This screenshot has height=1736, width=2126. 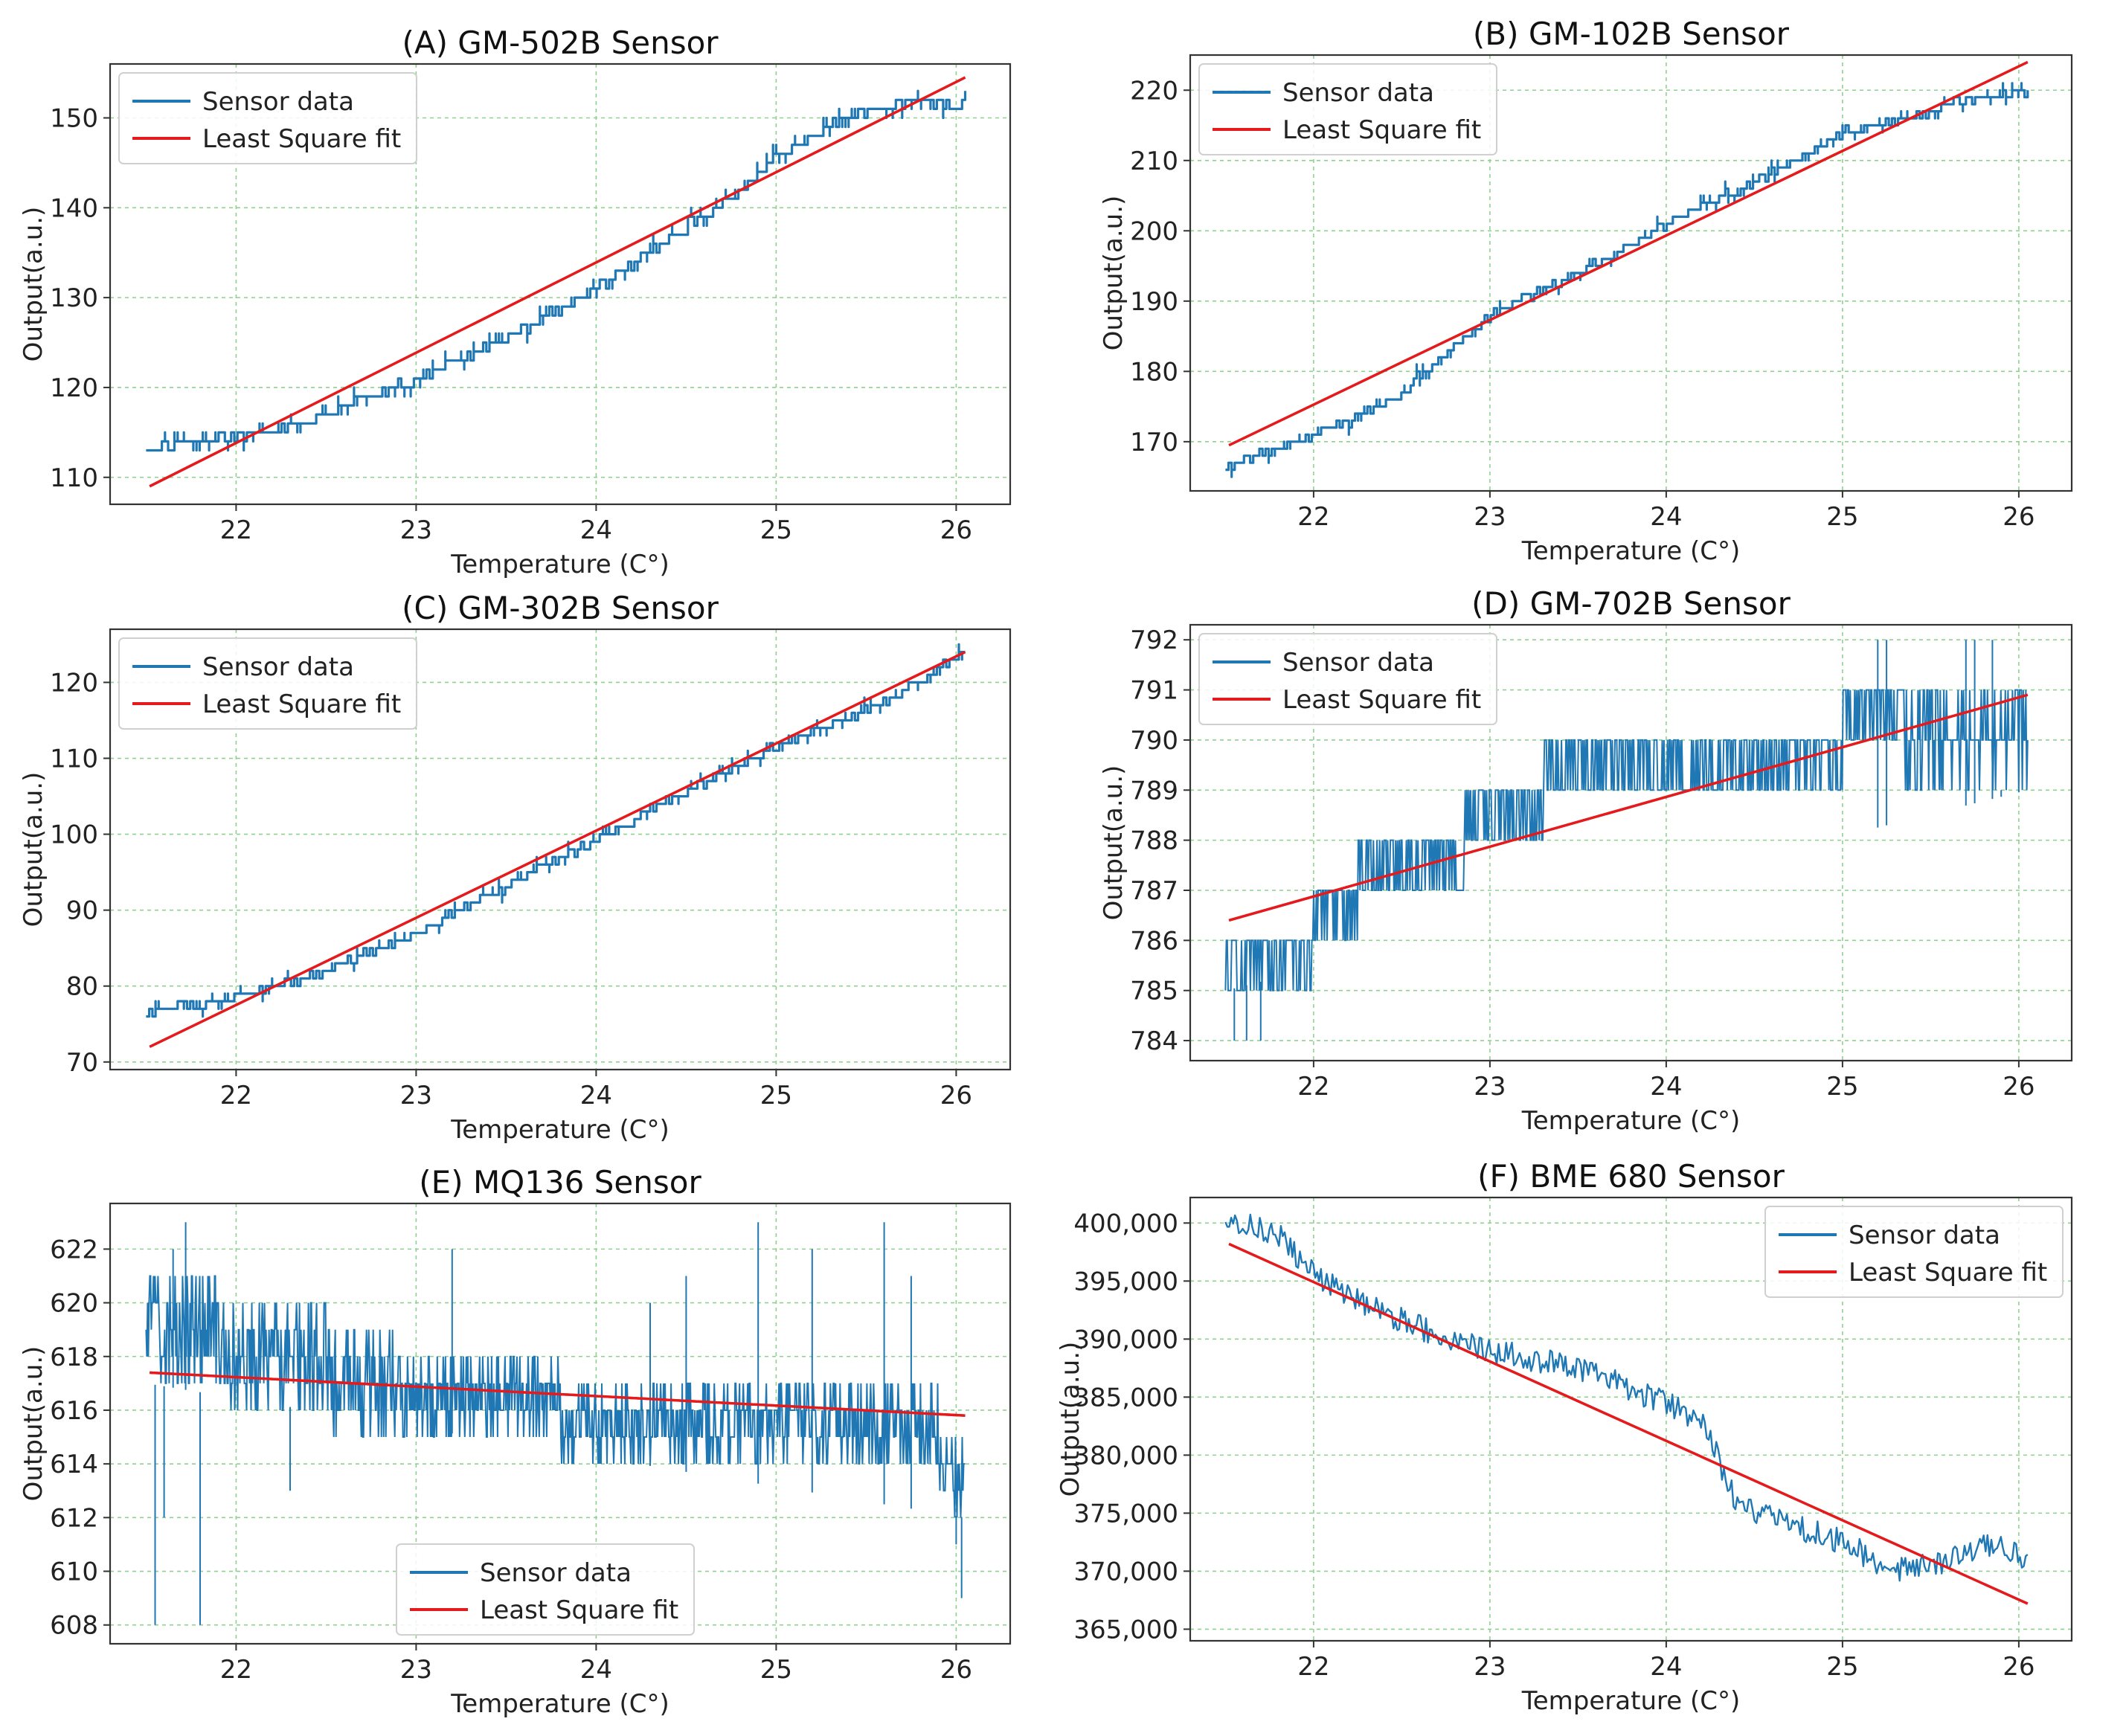 What do you see at coordinates (1154, 791) in the screenshot?
I see `y-tick-label: 789` at bounding box center [1154, 791].